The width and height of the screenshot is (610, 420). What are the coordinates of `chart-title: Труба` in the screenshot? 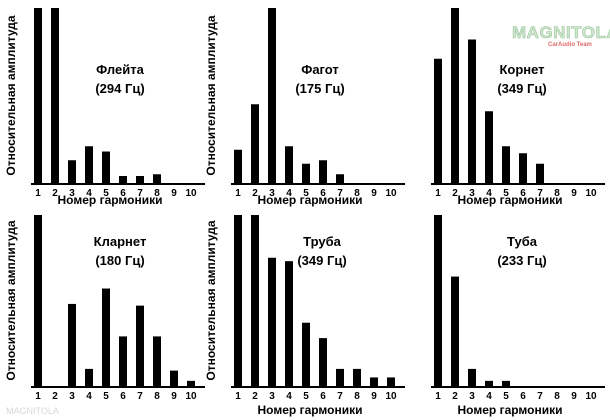 It's located at (322, 241).